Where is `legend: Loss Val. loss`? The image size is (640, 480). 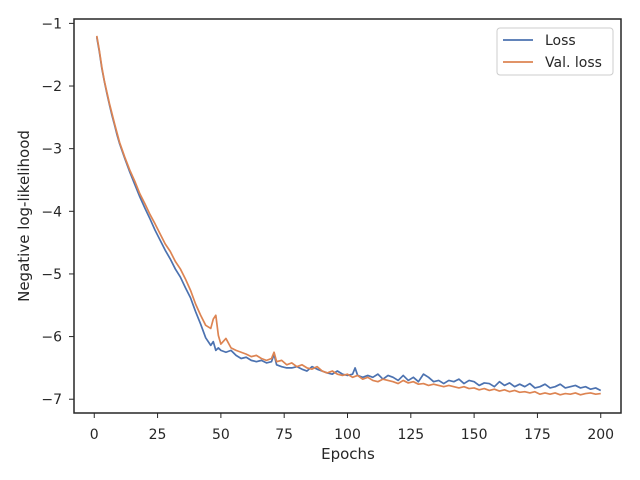
legend: Loss Val. loss is located at coordinates (555, 51).